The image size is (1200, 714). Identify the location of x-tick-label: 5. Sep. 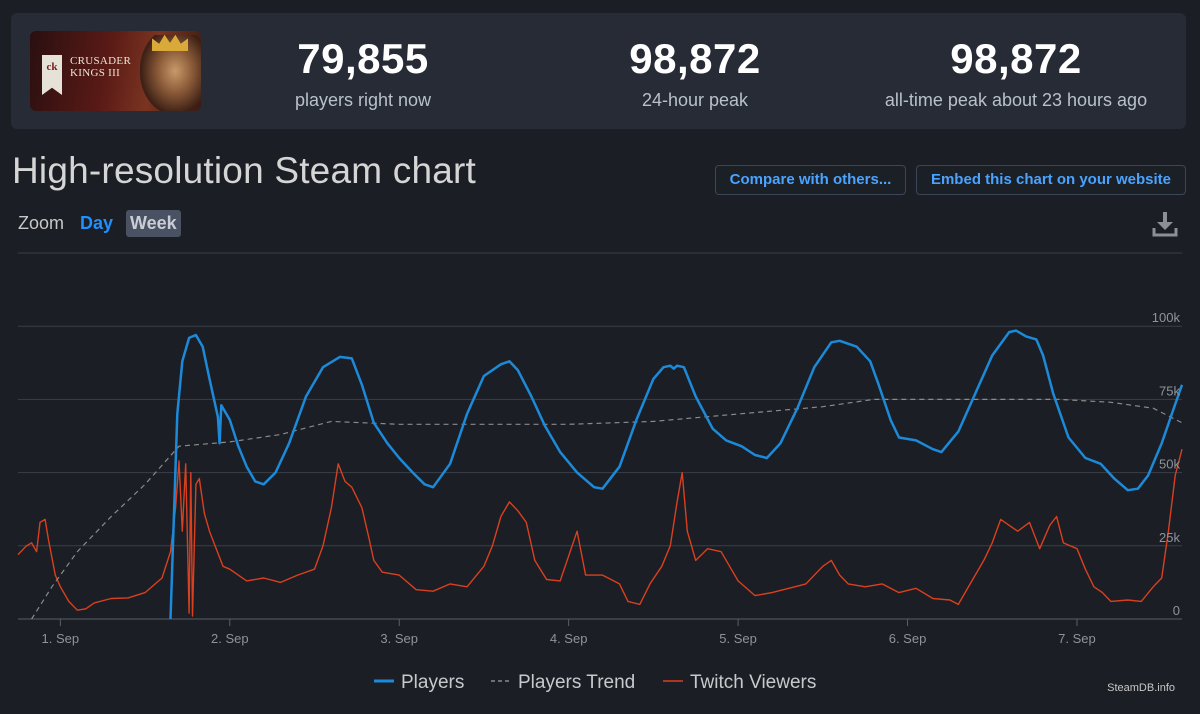
(738, 638).